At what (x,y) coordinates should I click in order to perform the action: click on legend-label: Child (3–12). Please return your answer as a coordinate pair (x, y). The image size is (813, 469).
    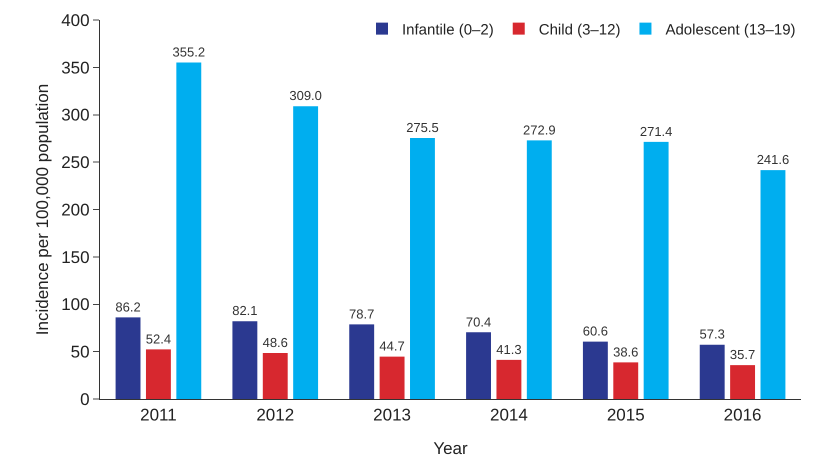
    Looking at the image, I should click on (579, 30).